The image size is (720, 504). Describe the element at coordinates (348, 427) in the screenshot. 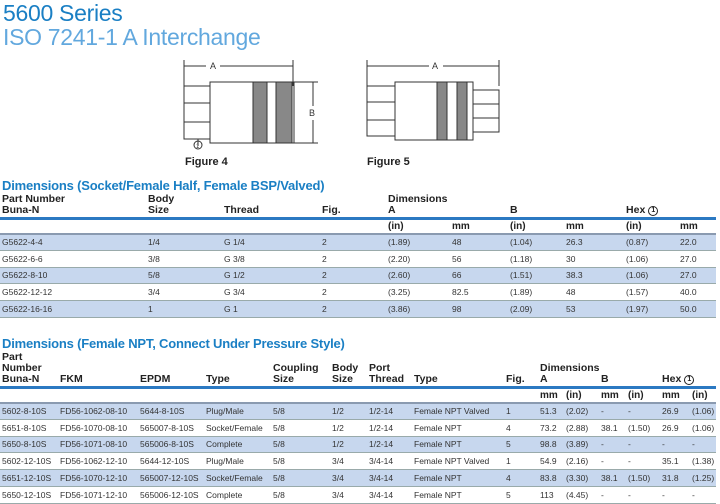

I see `table-cell: 1/2` at that location.